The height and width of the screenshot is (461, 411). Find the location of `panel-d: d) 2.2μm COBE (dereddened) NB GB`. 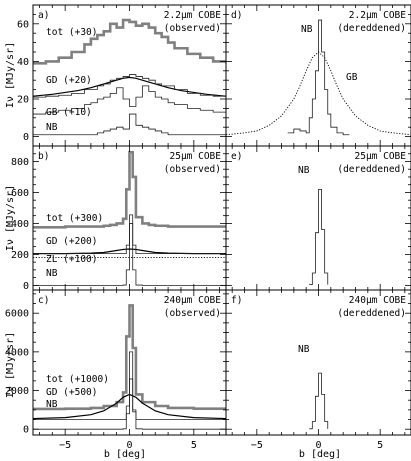

panel-d: d) 2.2μm COBE (dereddened) NB GB is located at coordinates (318, 75).